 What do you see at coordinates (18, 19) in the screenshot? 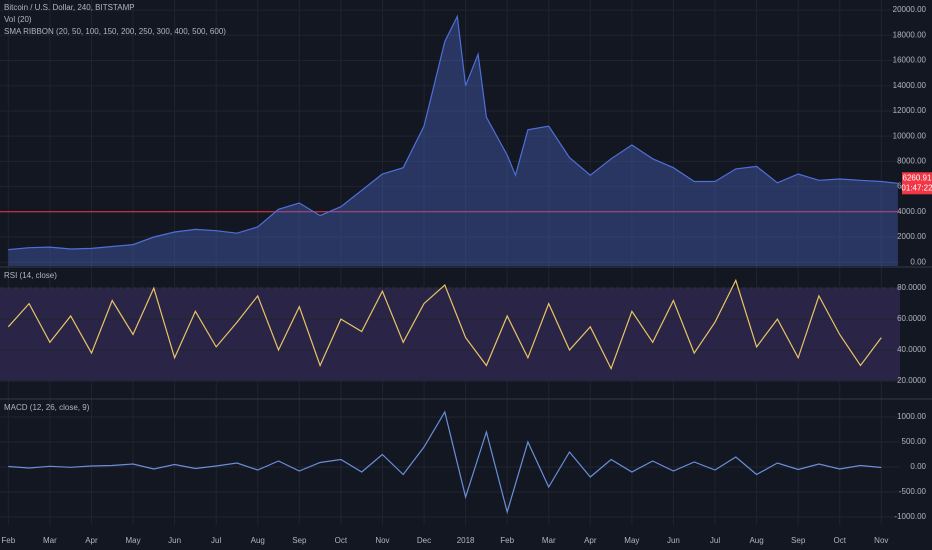
I see `panel-subtitle: Vol (20)` at bounding box center [18, 19].